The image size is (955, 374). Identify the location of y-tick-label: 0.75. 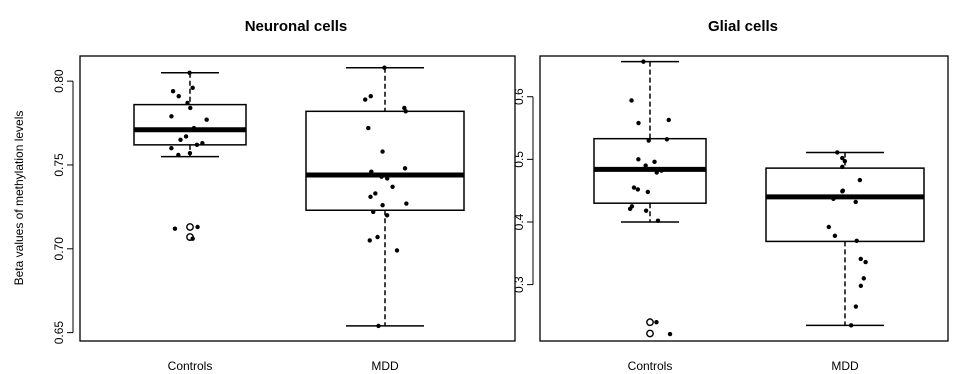
(59, 165).